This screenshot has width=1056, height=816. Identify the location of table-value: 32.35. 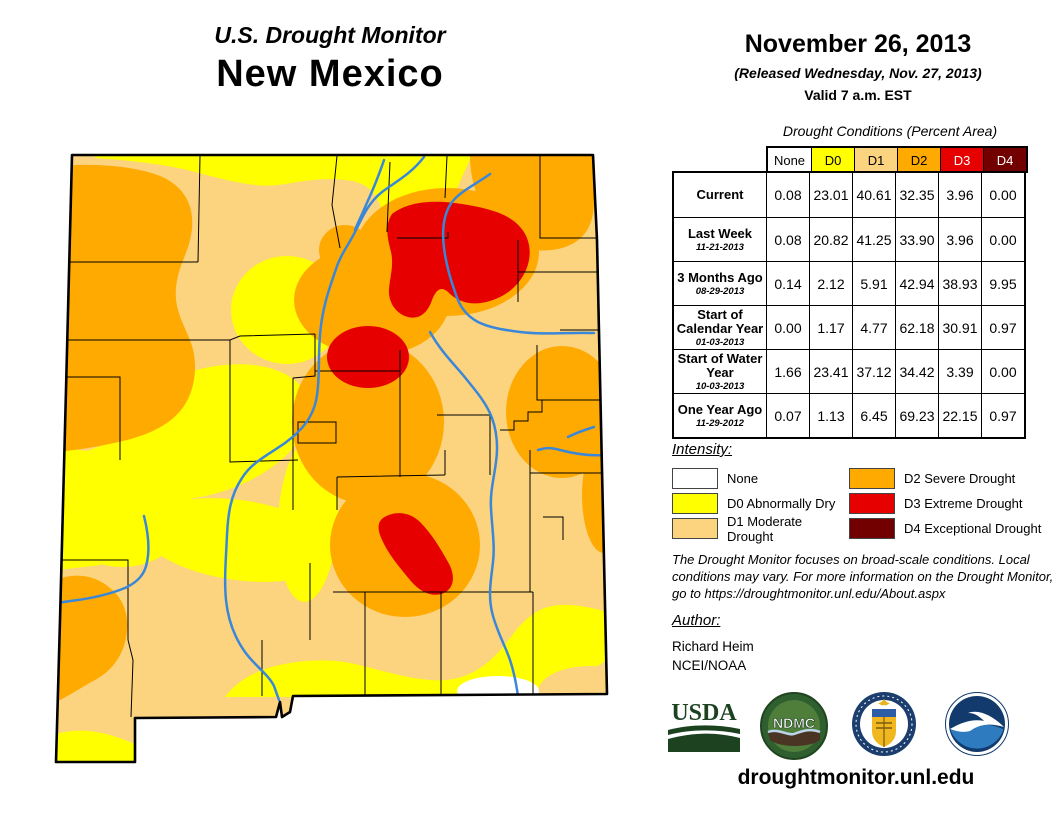
(916, 195).